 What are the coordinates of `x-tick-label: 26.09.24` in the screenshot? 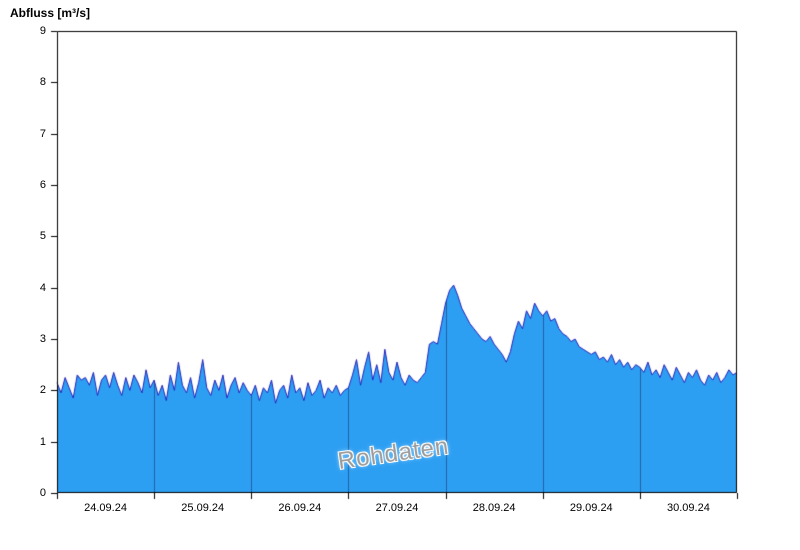 It's located at (300, 508).